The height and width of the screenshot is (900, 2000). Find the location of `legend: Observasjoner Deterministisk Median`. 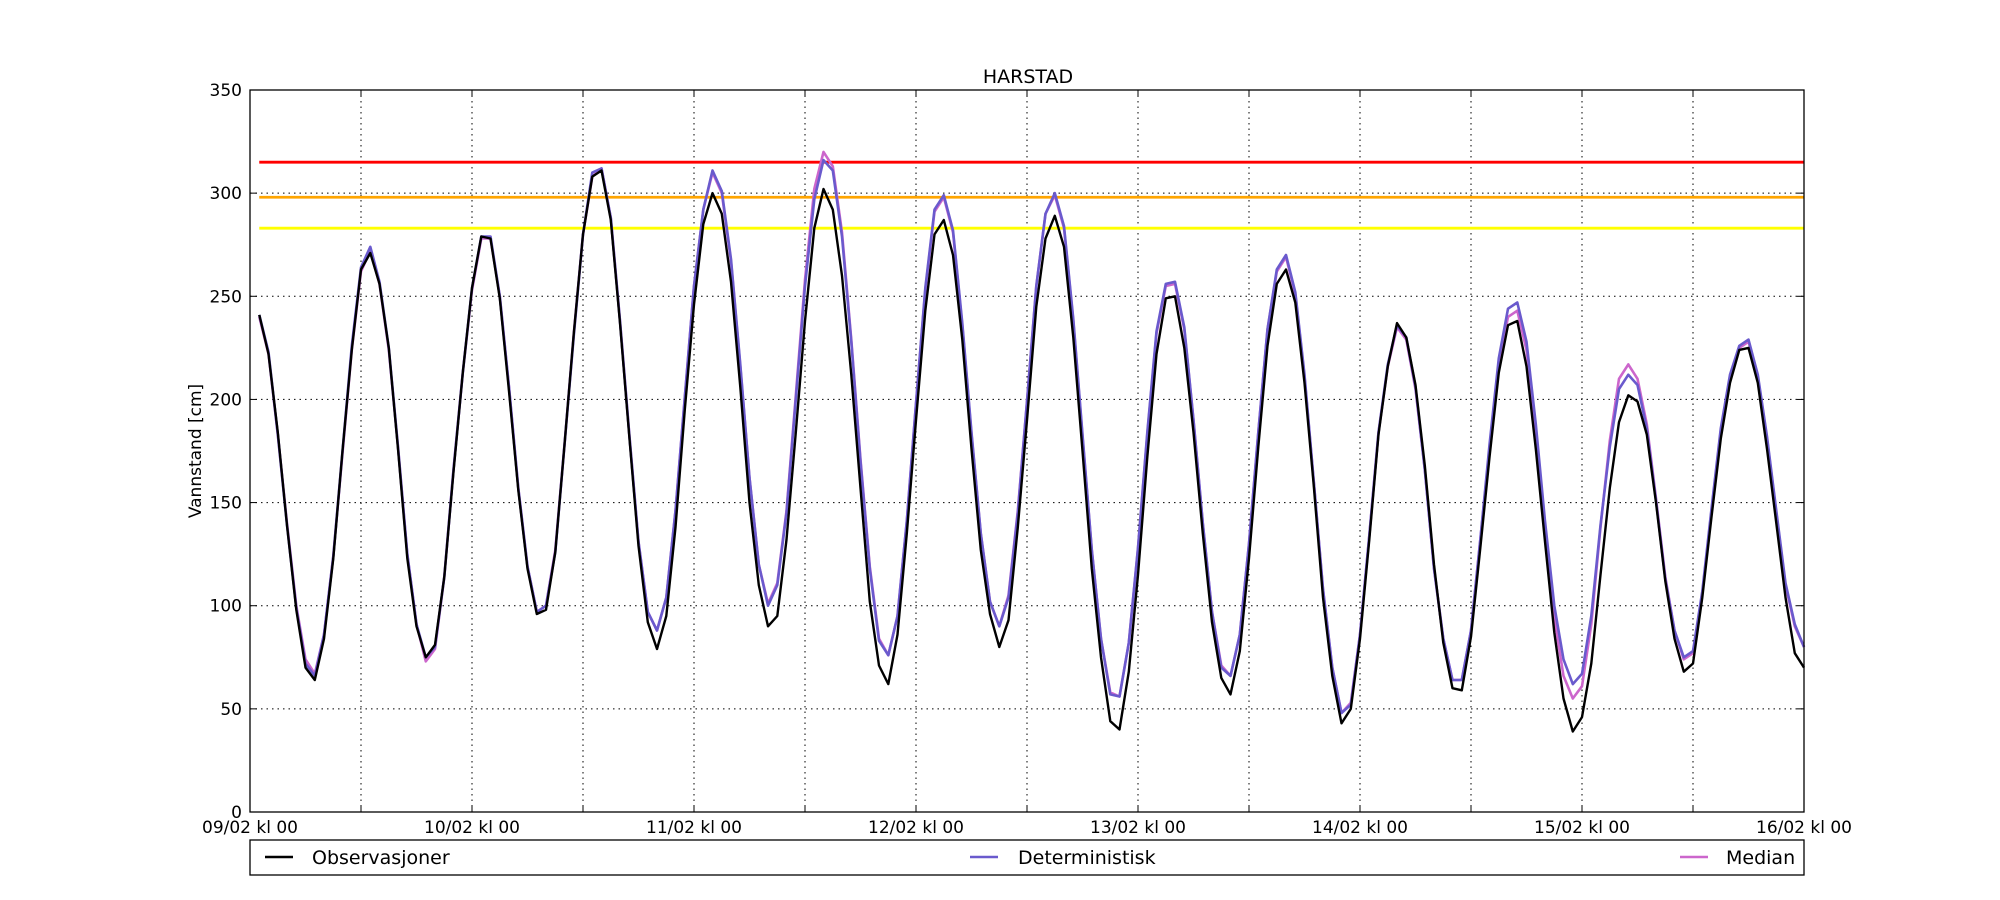

legend: Observasjoner Deterministisk Median is located at coordinates (1027, 857).